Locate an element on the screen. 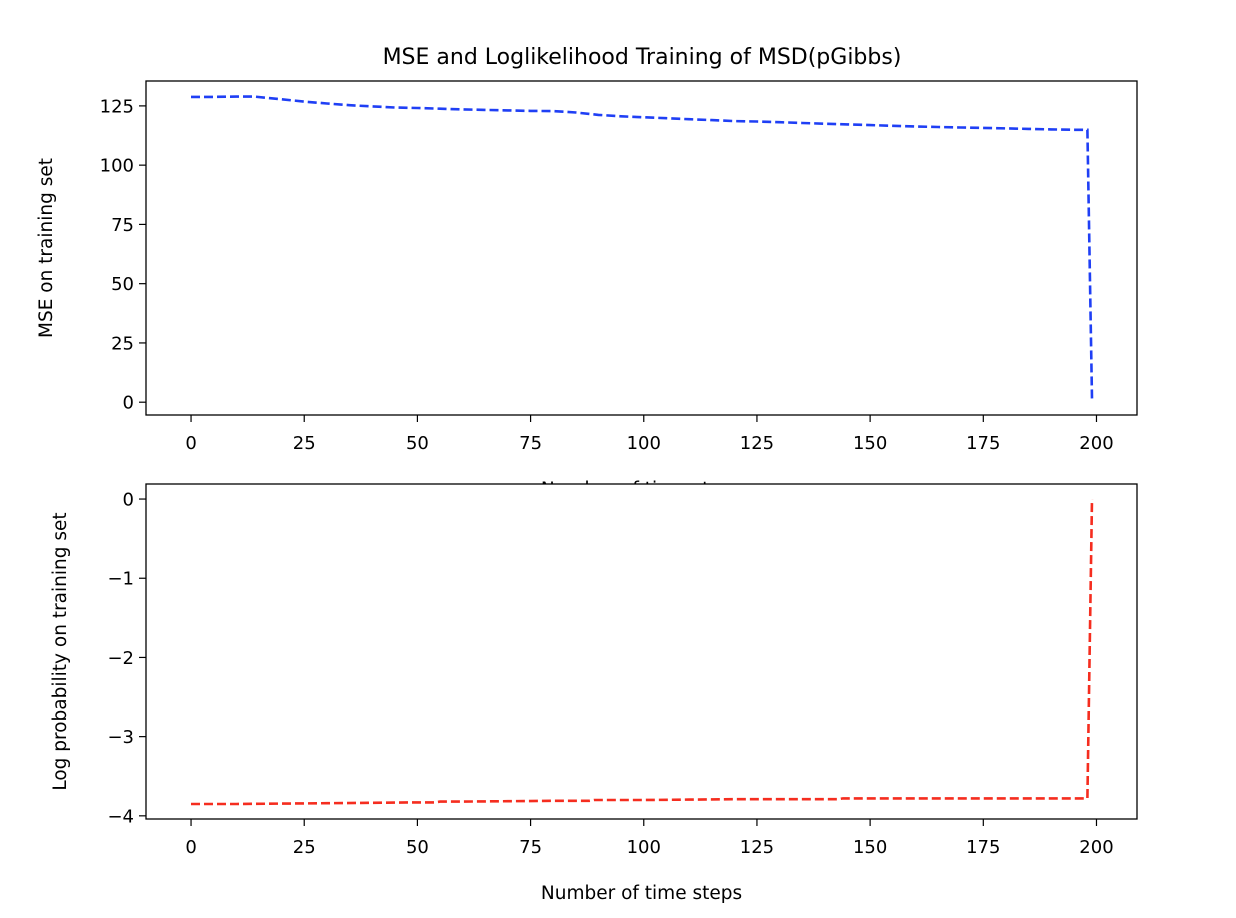  logprob-x-tick-label: 0 is located at coordinates (190, 847).